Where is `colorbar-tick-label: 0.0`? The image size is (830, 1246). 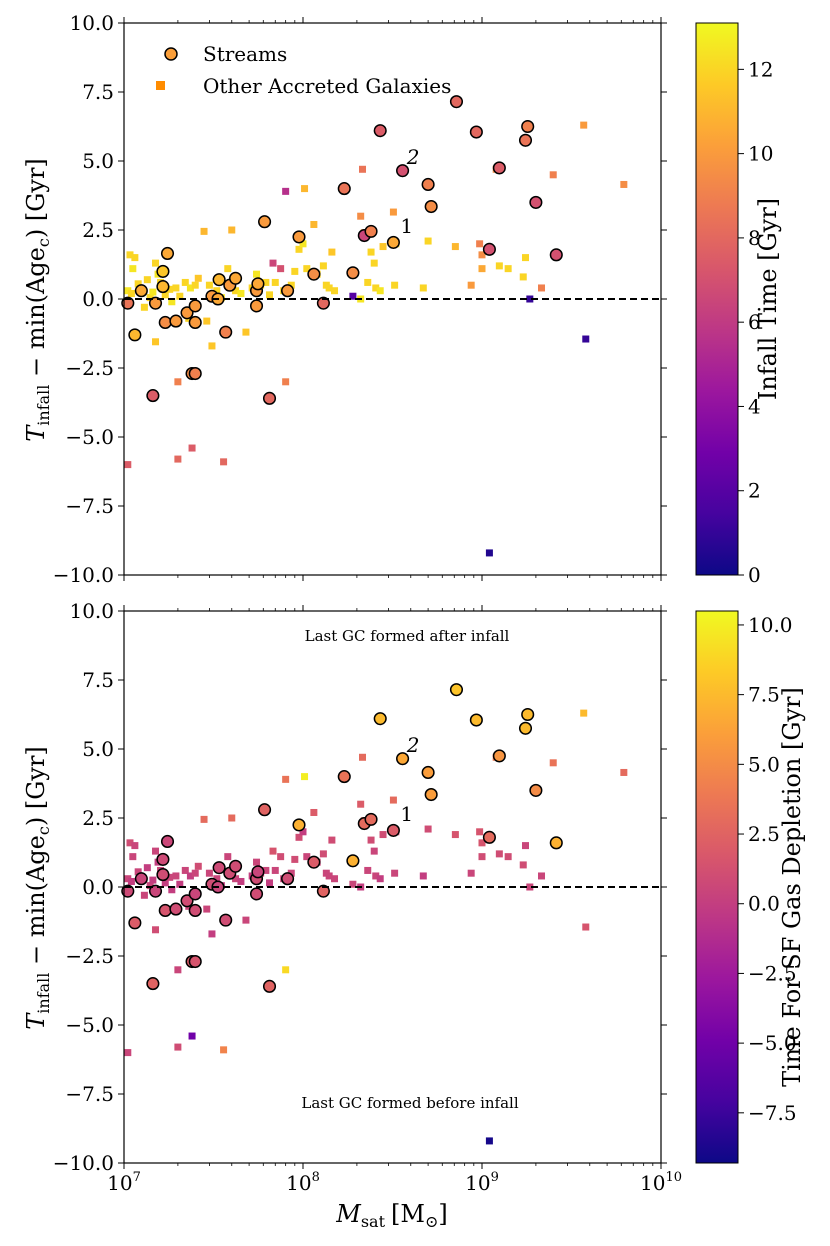 colorbar-tick-label: 0.0 is located at coordinates (764, 904).